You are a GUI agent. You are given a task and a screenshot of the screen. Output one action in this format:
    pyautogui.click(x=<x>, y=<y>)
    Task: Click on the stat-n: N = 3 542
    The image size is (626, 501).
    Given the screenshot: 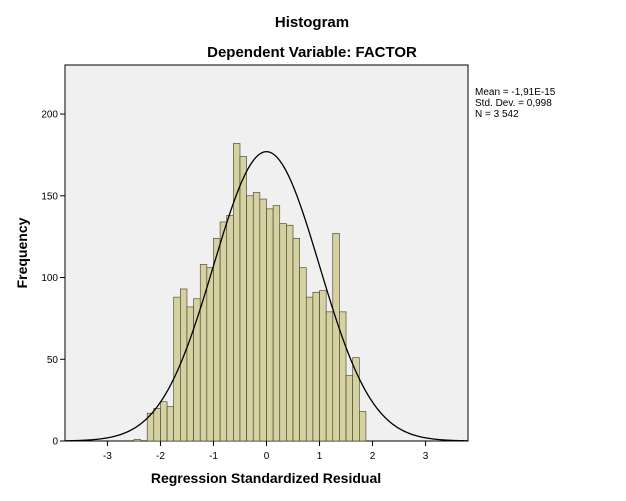 What is the action you would take?
    pyautogui.click(x=497, y=114)
    